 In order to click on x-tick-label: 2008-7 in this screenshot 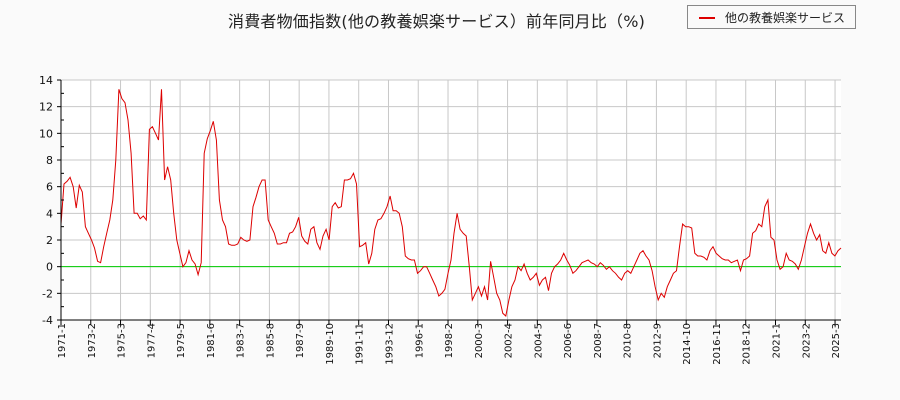, I will do `click(598, 340)`.